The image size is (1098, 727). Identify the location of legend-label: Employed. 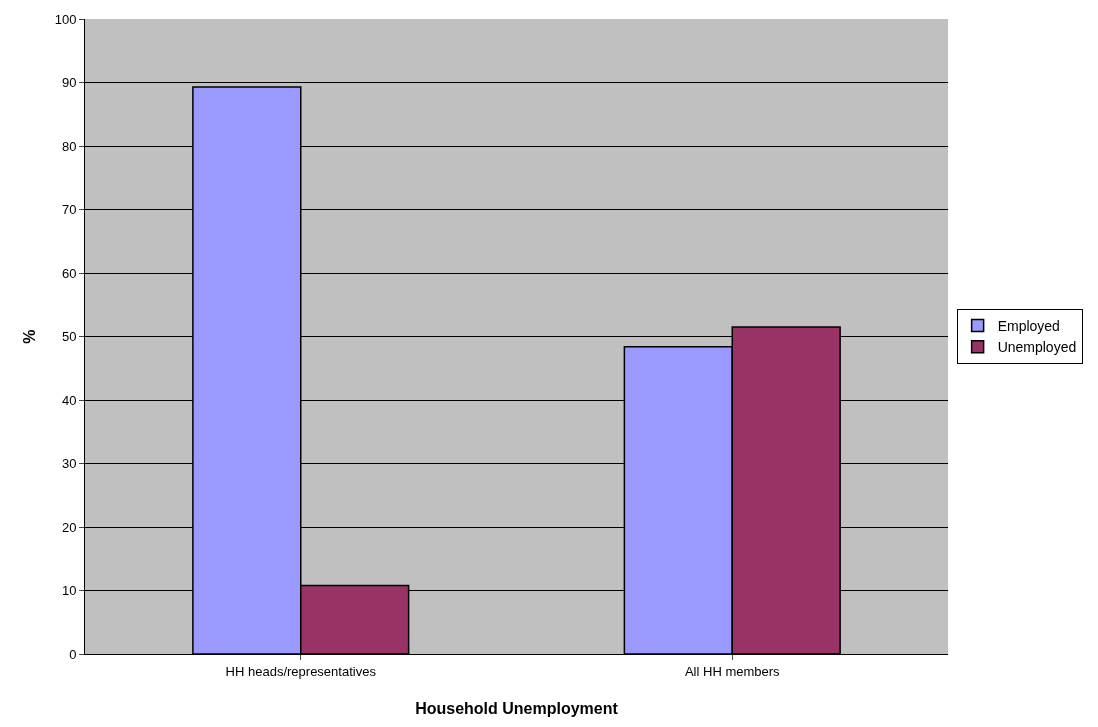
(1028, 326).